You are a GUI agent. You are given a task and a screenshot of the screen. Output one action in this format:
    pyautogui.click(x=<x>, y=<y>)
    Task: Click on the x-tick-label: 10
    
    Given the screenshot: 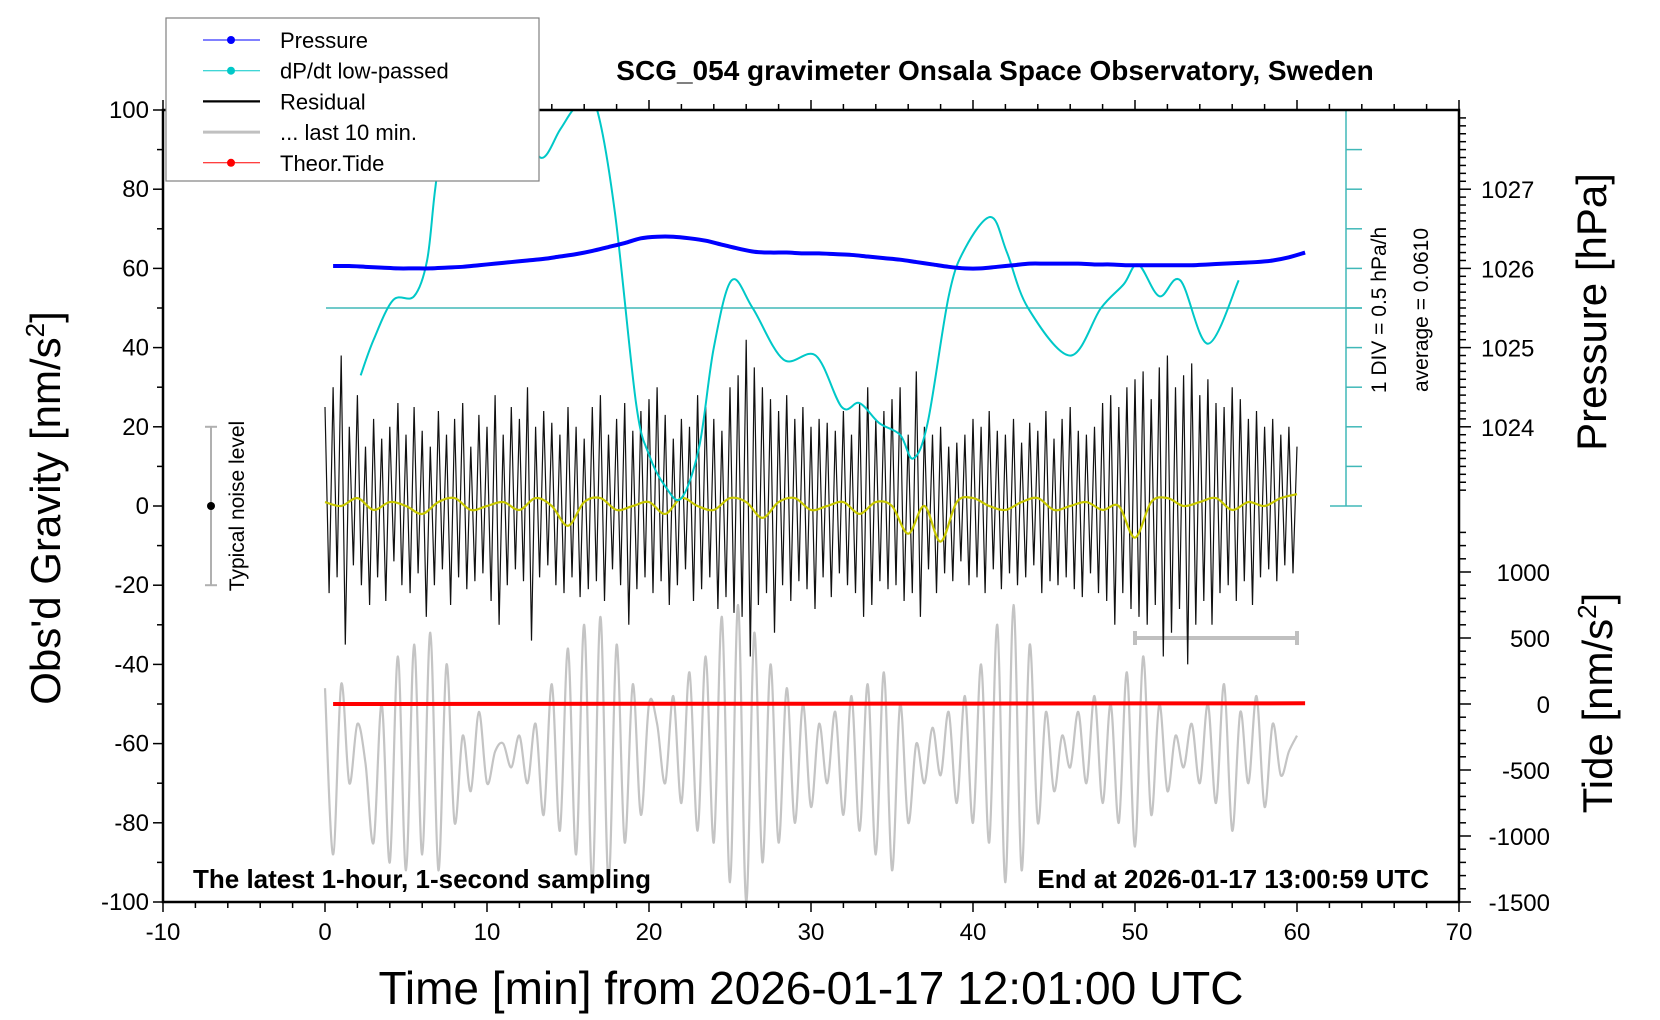 What is the action you would take?
    pyautogui.click(x=487, y=932)
    